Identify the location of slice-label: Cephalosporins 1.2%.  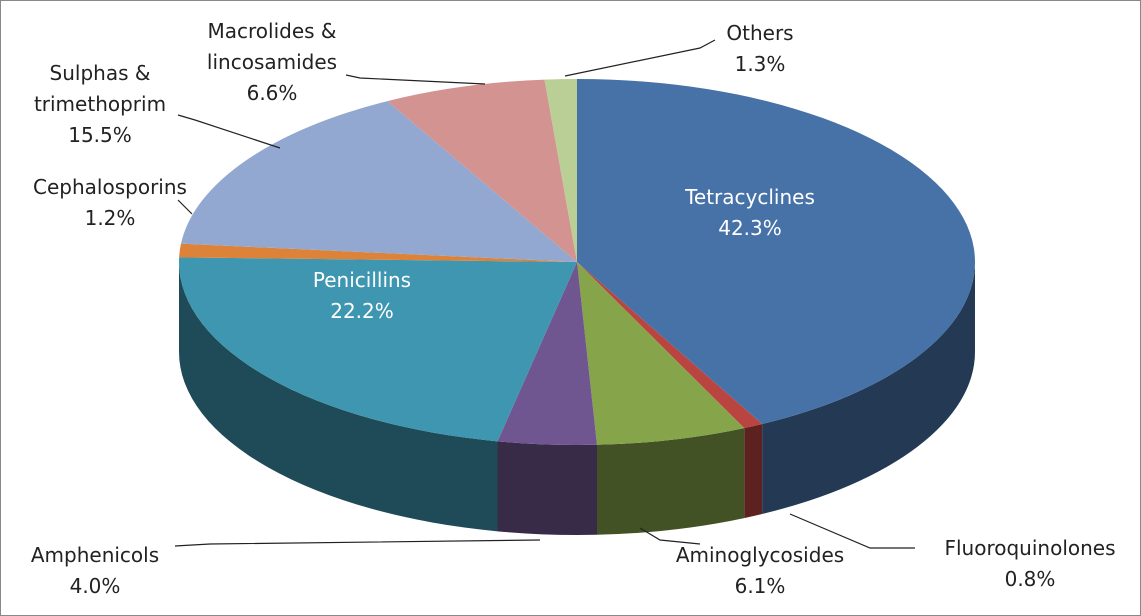
(110, 203).